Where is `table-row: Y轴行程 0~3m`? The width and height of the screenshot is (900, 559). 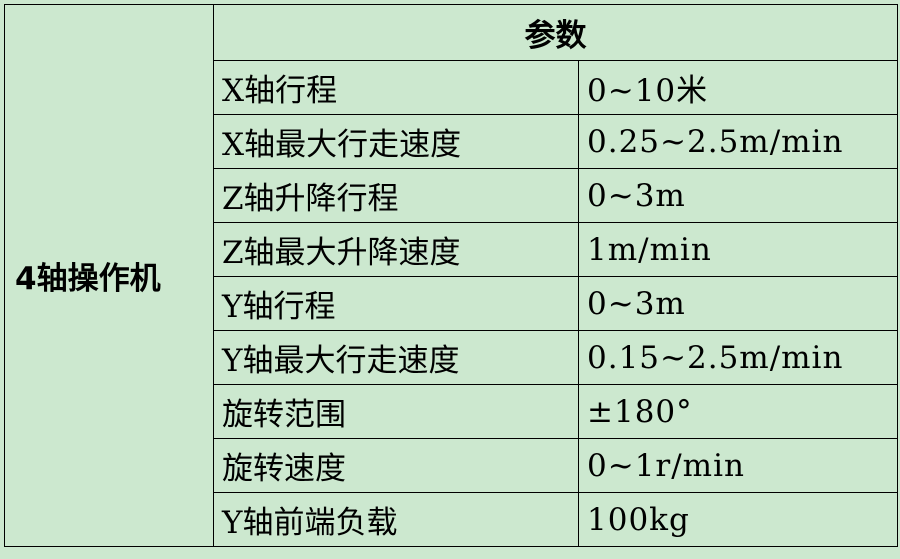
table-row: Y轴行程 0~3m is located at coordinates (451, 303).